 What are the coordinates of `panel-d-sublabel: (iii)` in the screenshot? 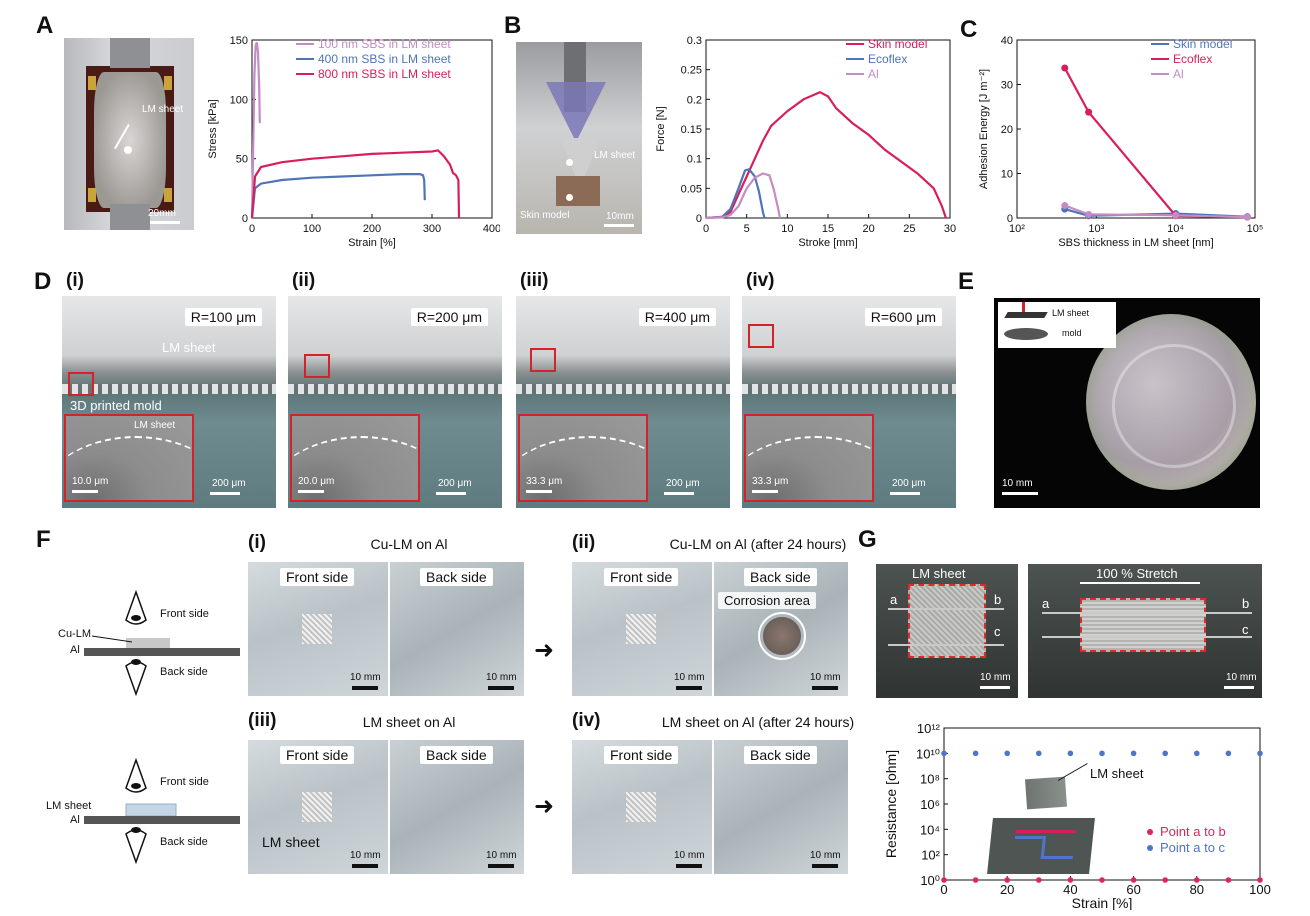 It's located at (534, 280).